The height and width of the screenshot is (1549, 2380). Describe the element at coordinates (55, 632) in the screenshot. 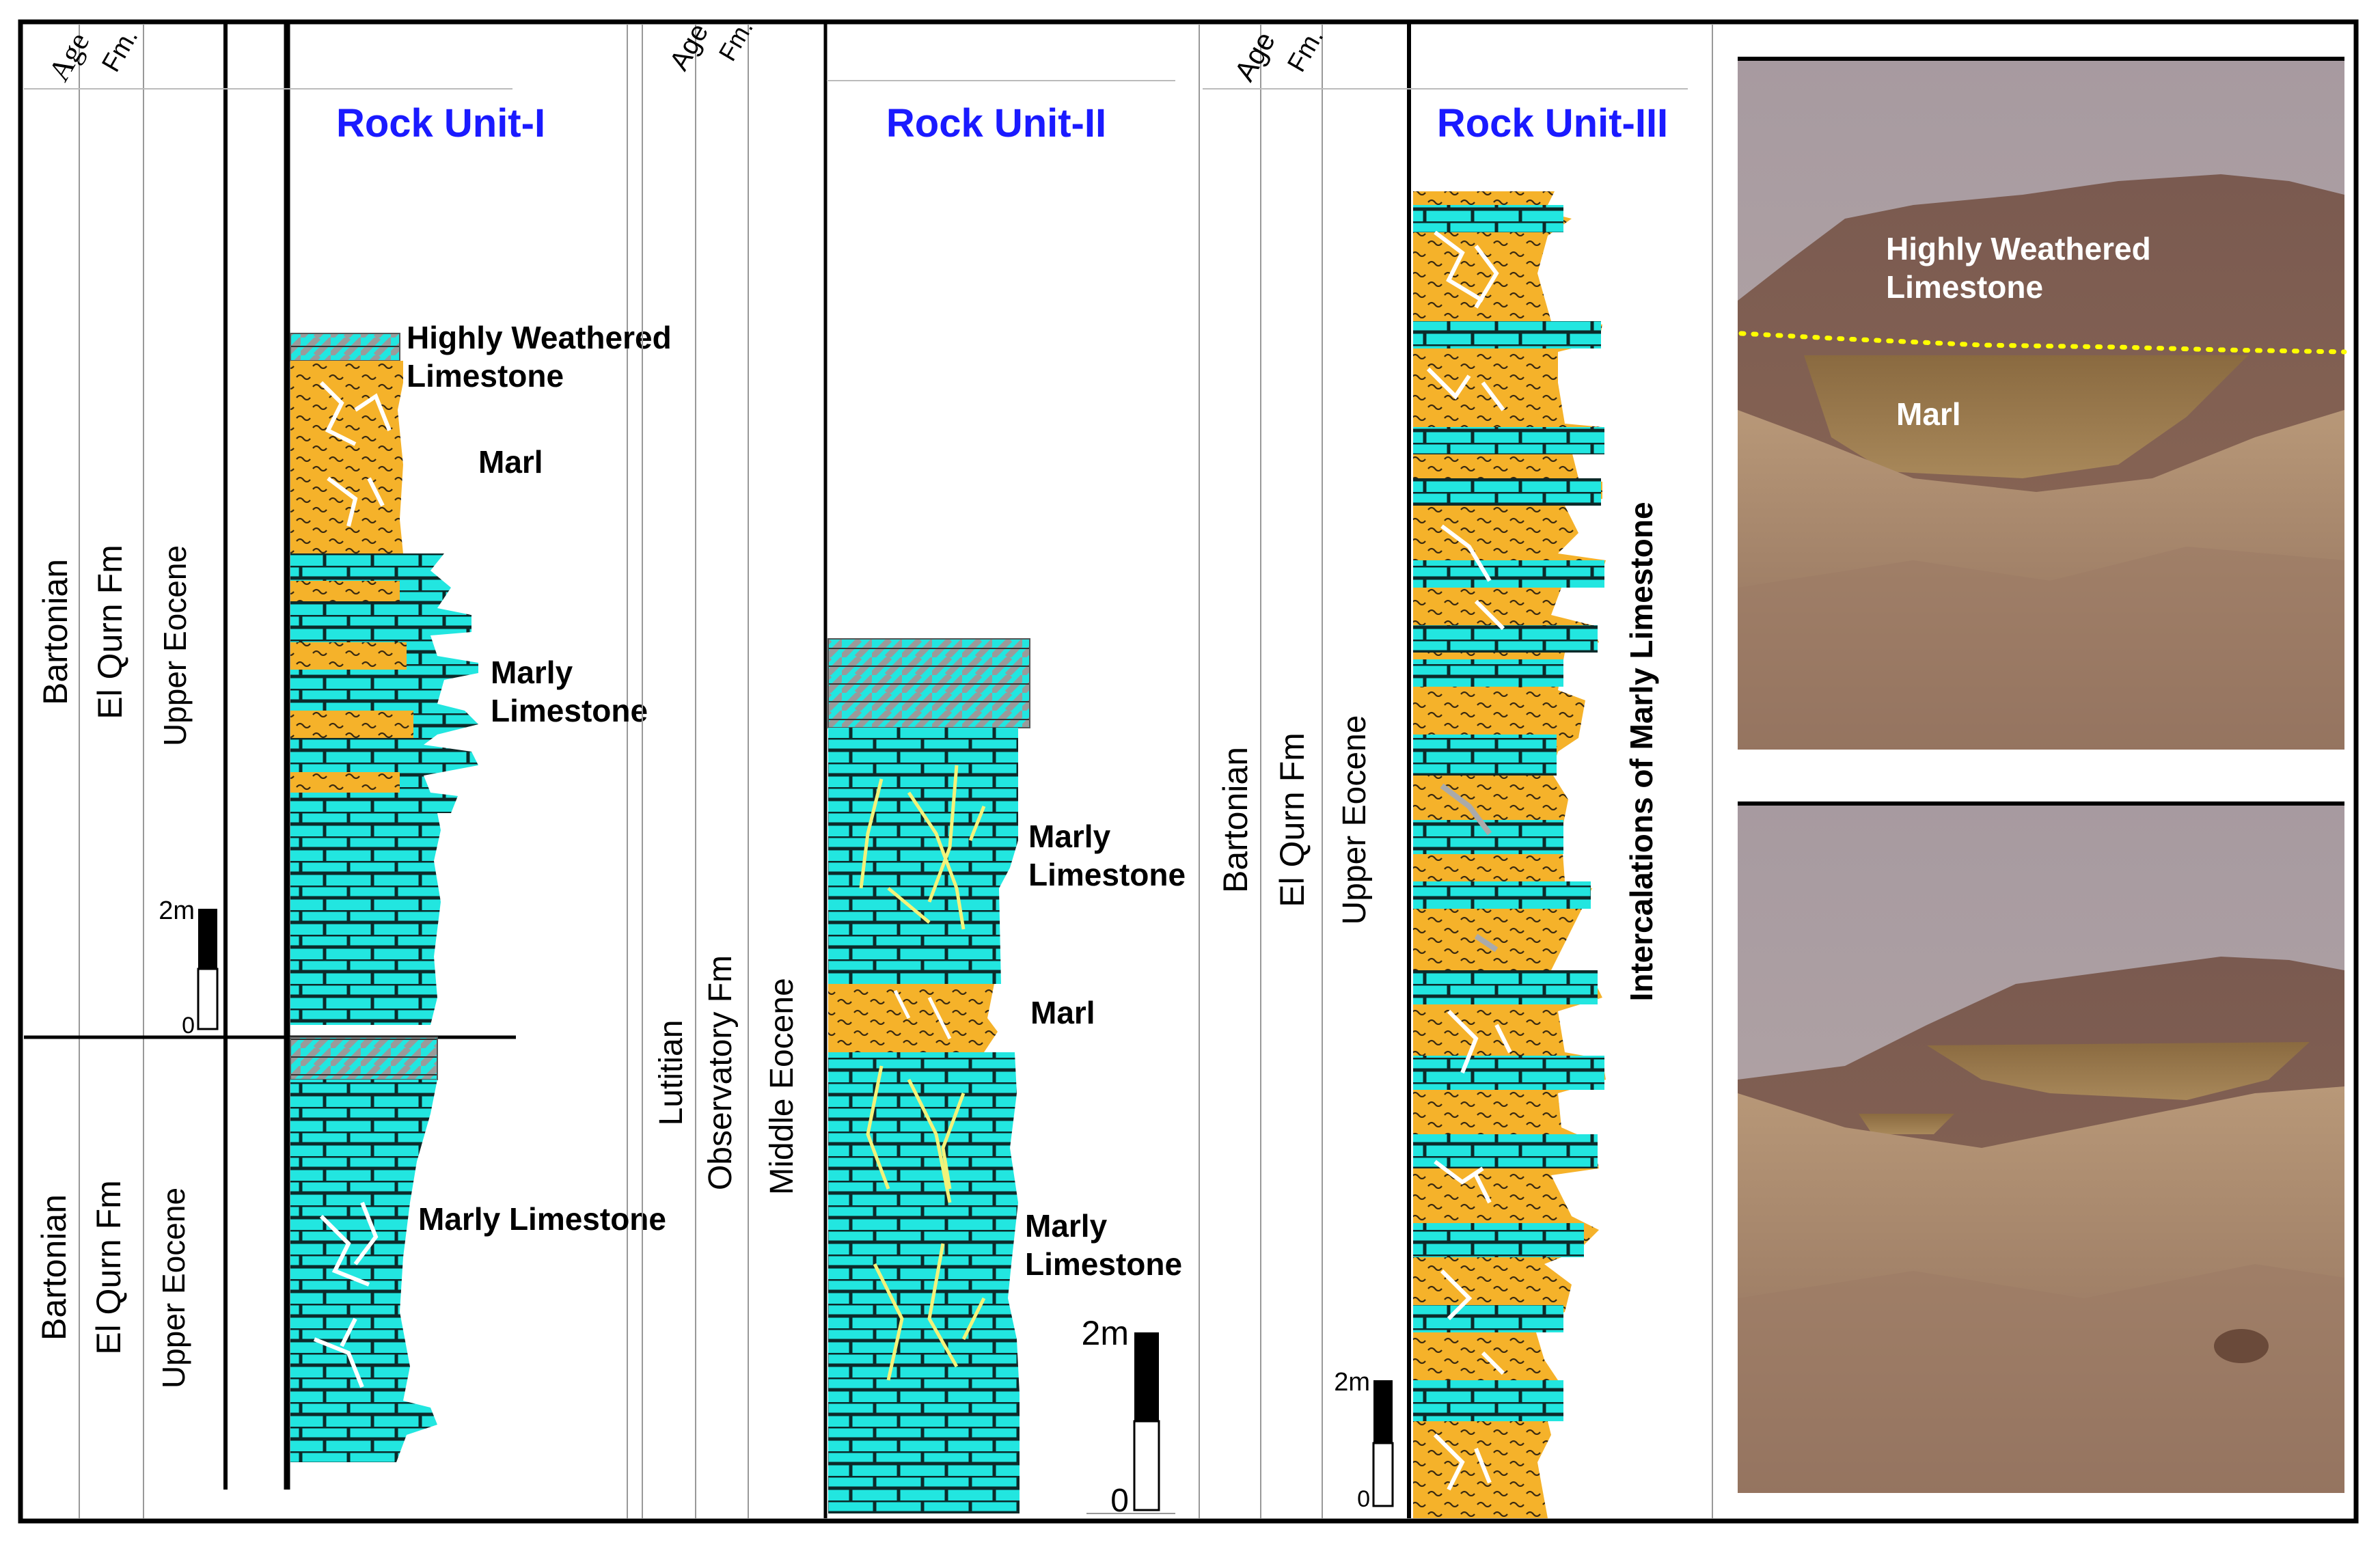

I see `unit1-upper-stage: Bartonian` at that location.